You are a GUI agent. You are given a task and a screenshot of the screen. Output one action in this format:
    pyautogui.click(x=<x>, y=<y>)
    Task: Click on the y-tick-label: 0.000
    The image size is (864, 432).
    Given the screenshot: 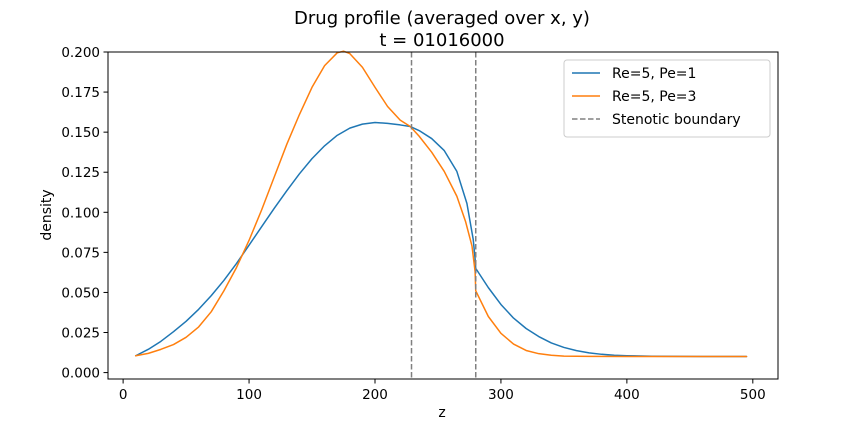 What is the action you would take?
    pyautogui.click(x=80, y=374)
    